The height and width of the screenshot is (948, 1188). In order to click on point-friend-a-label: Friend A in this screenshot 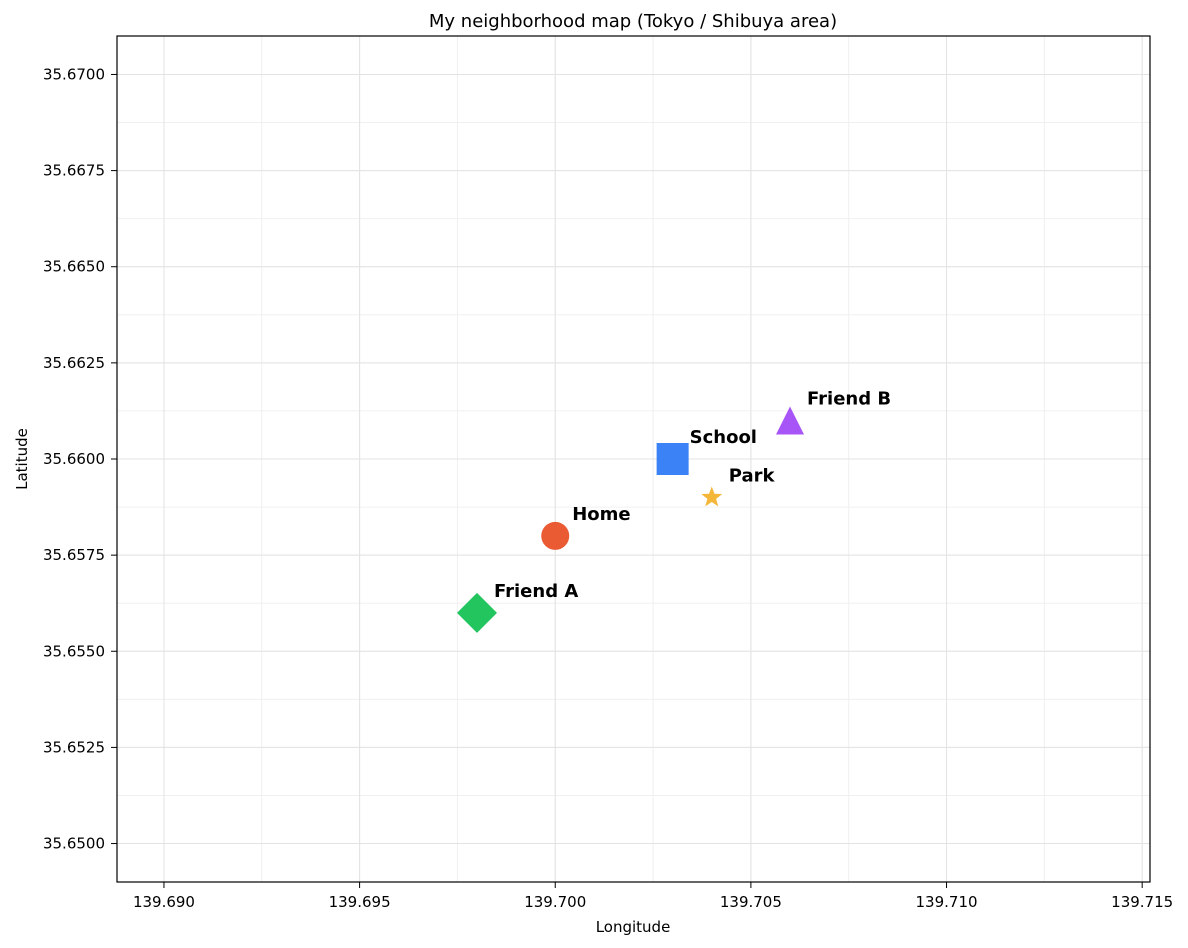, I will do `click(536, 591)`.